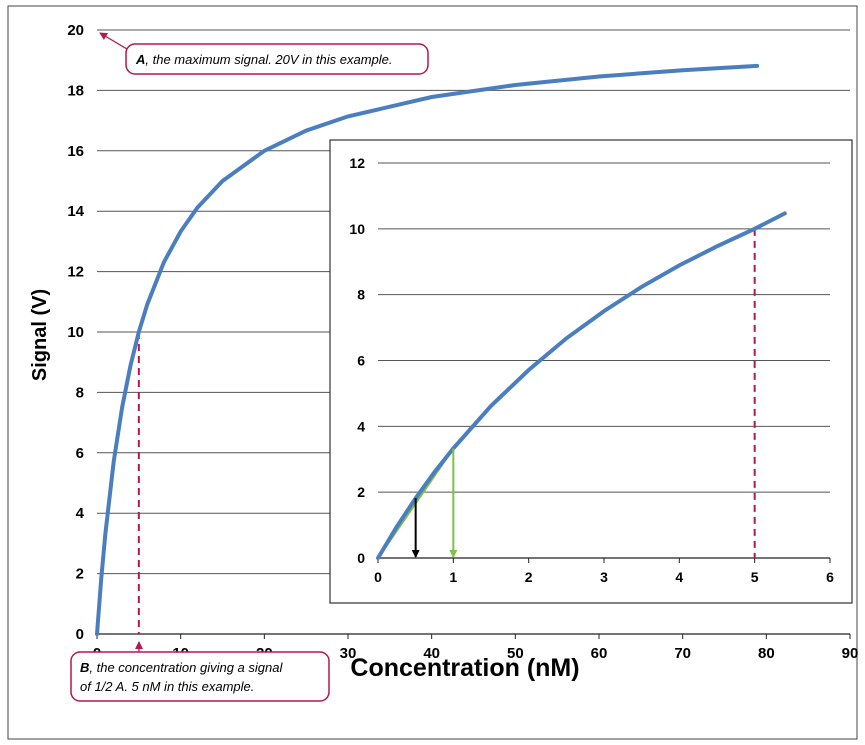 Image resolution: width=865 pixels, height=745 pixels. I want to click on svg-text:B, the concentration giving a: B, the concentration giving a signal, so click(181, 667).